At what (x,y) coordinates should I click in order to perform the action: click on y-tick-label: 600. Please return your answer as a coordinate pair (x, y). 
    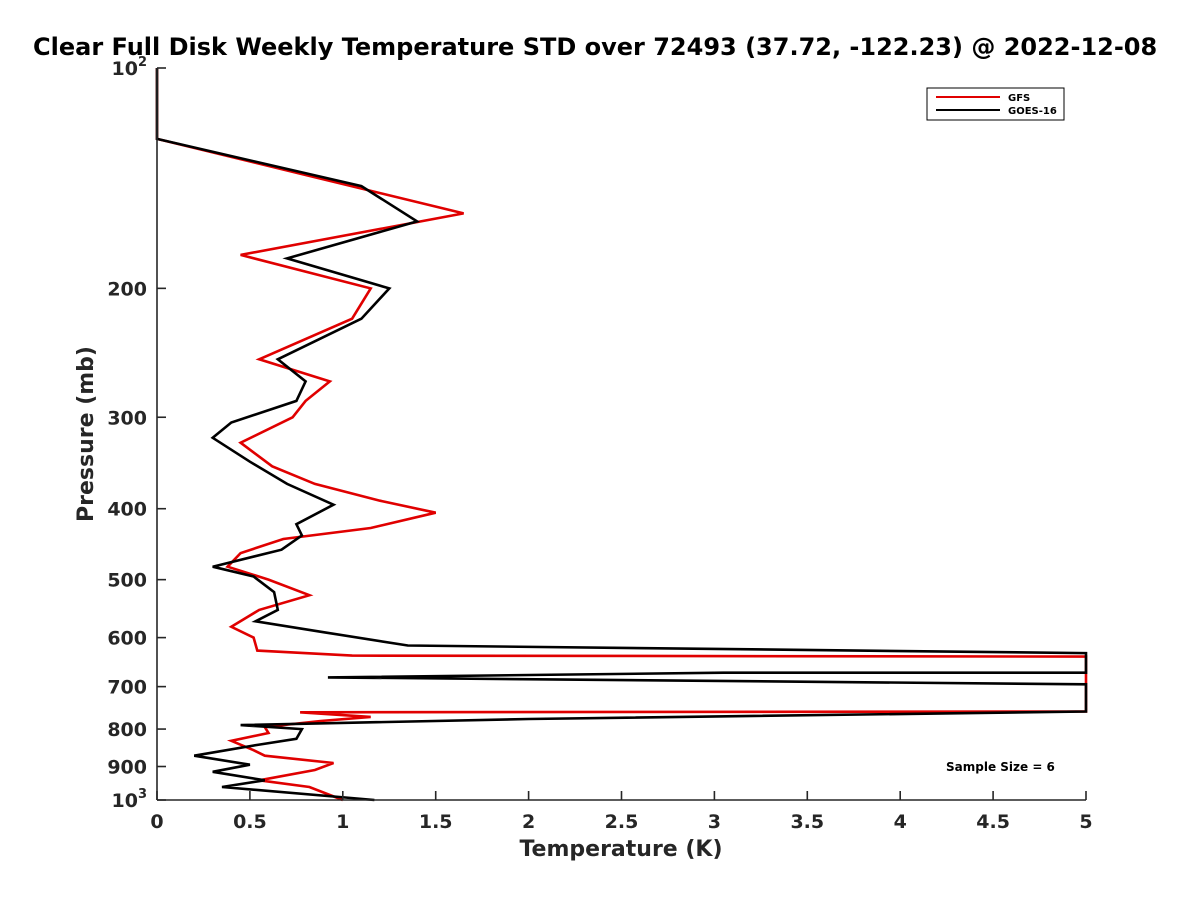
    Looking at the image, I should click on (127, 639).